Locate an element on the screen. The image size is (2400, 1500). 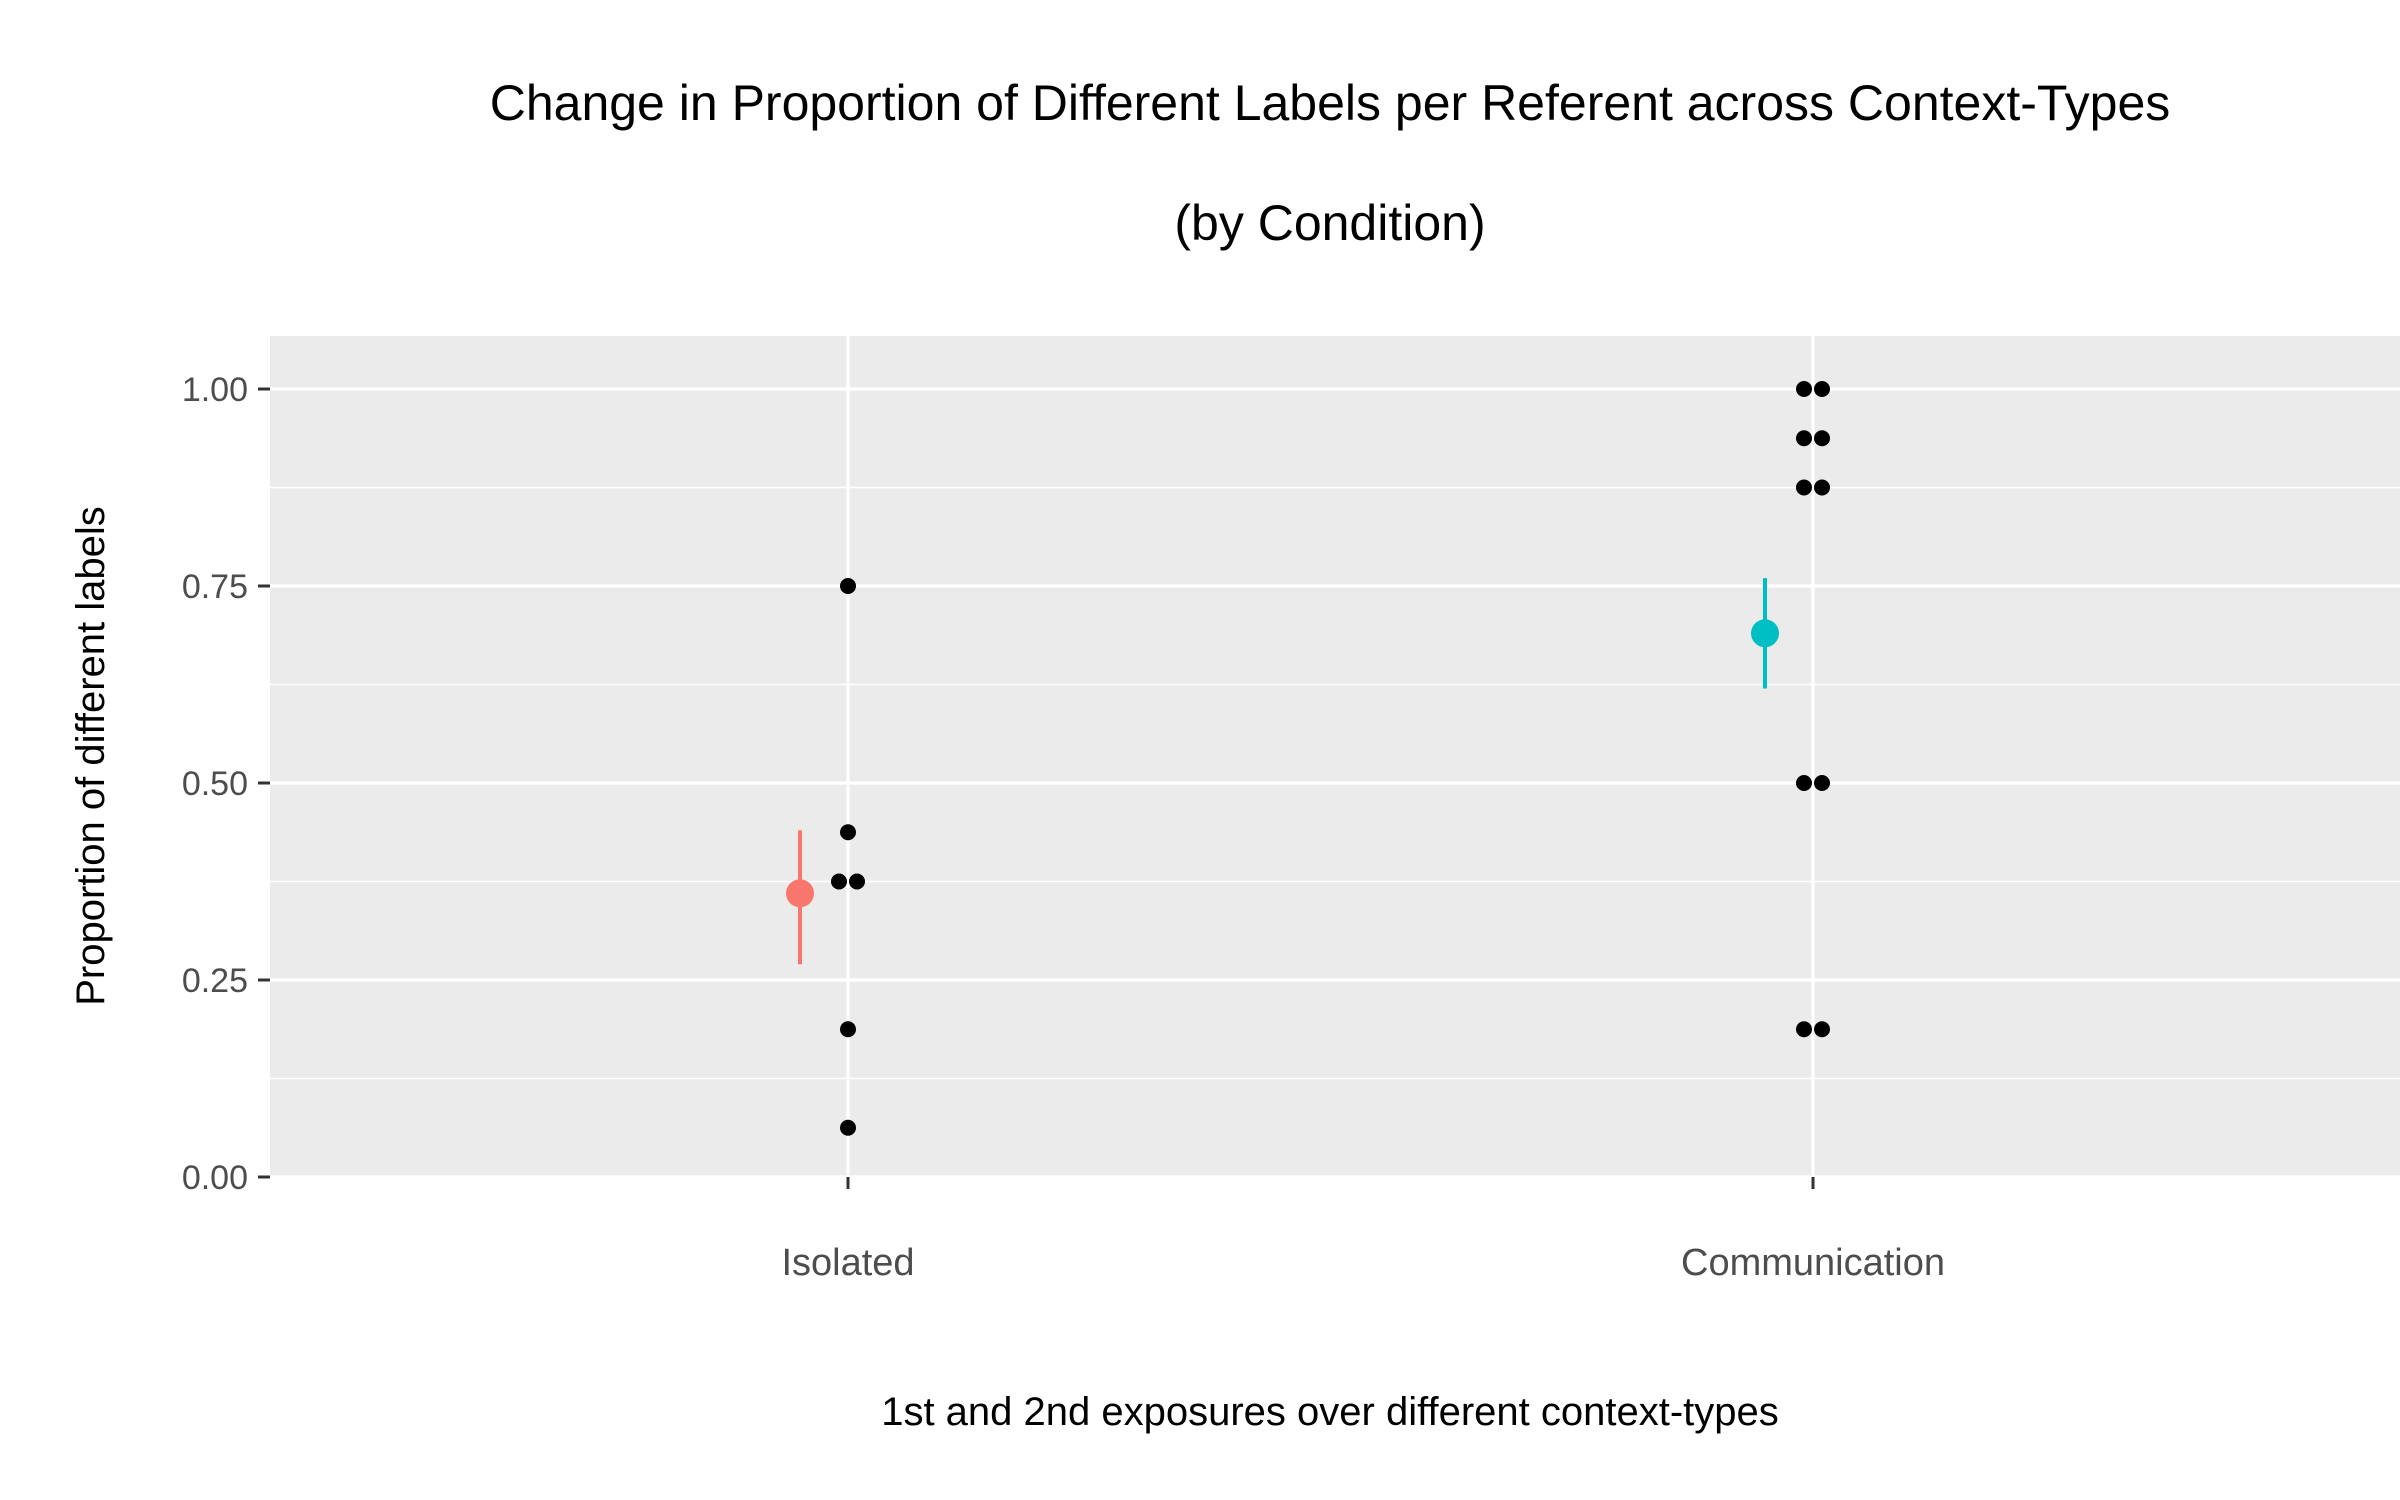
chart-subtitle: (by Condition) is located at coordinates (1329, 223).